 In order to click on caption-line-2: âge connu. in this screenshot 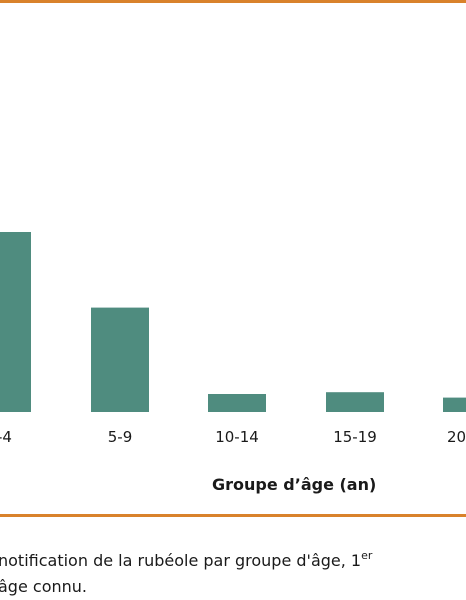, I will do `click(43, 586)`.